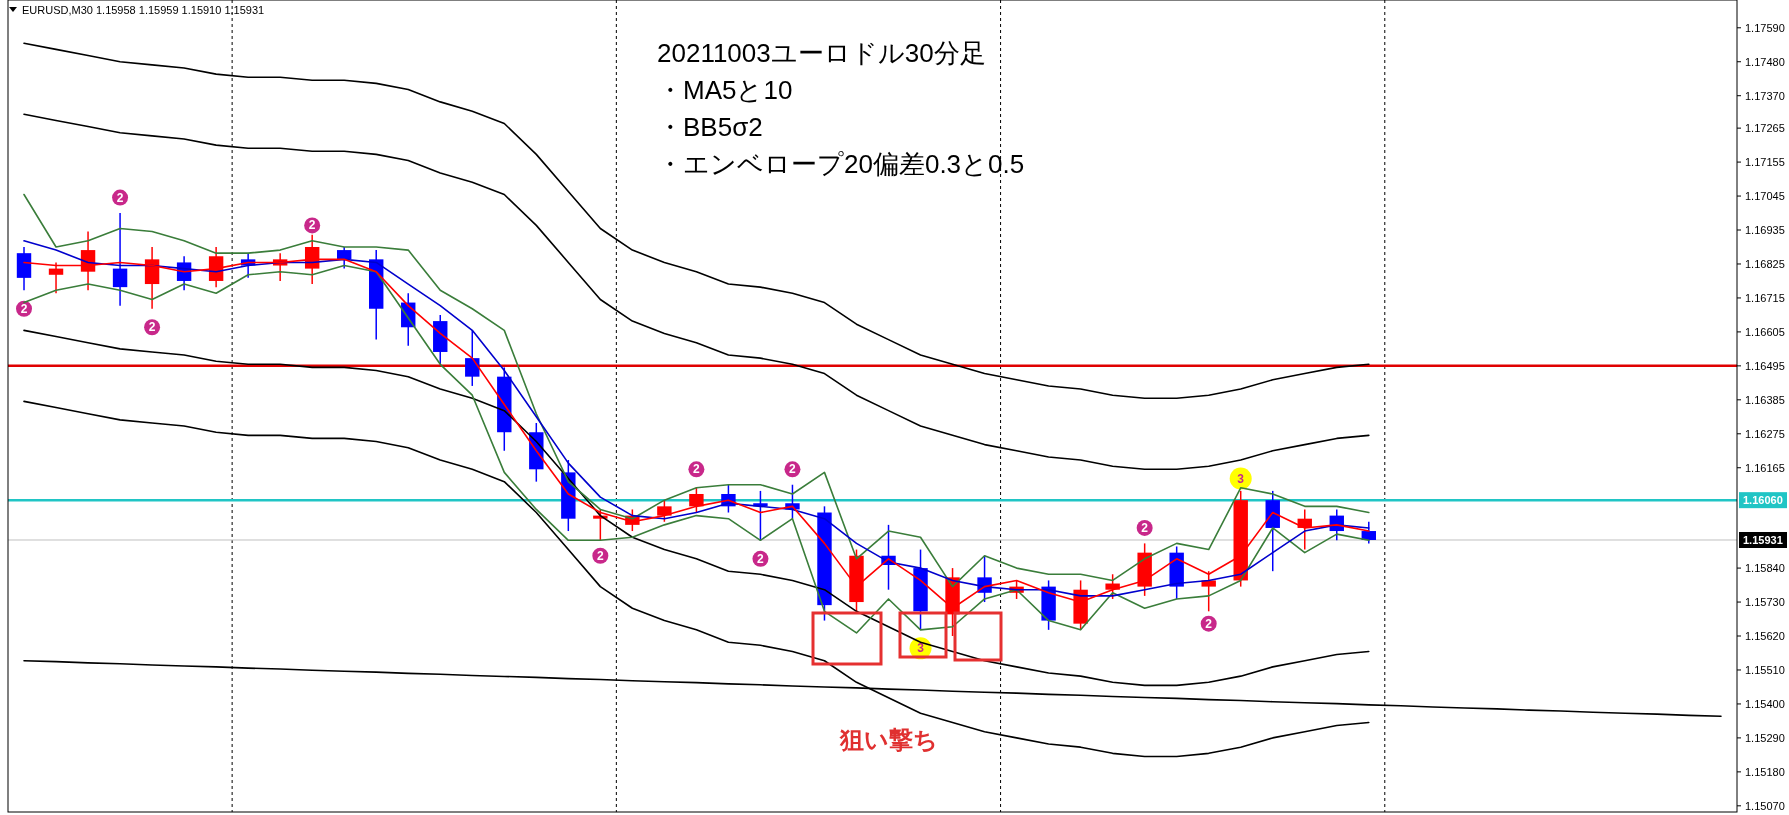 Image resolution: width=1789 pixels, height=815 pixels. What do you see at coordinates (1765, 331) in the screenshot?
I see `y-tick-label: 1.16605` at bounding box center [1765, 331].